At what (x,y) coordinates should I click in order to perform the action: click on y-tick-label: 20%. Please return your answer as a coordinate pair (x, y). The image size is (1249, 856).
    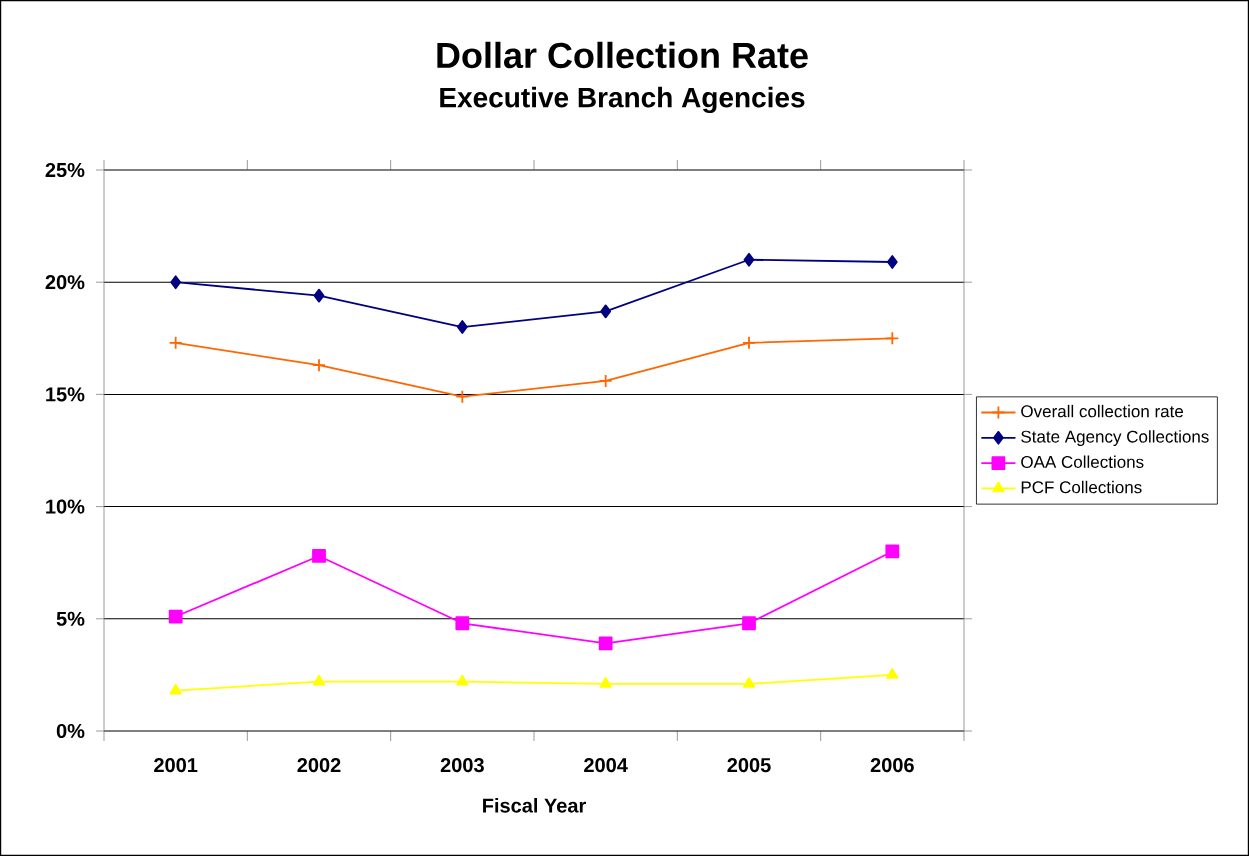
    Looking at the image, I should click on (65, 282).